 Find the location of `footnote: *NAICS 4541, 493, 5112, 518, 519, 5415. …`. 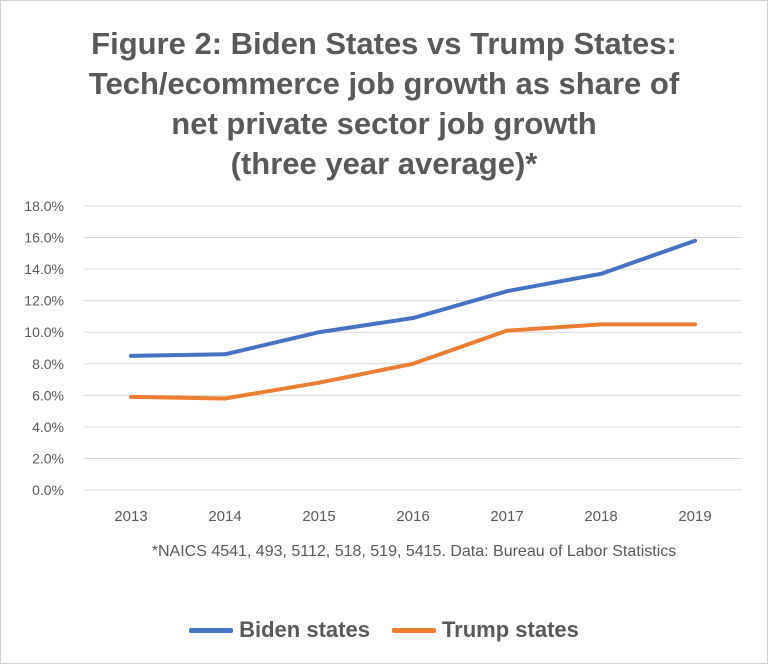

footnote: *NAICS 4541, 493, 5112, 518, 519, 5415. … is located at coordinates (414, 551).